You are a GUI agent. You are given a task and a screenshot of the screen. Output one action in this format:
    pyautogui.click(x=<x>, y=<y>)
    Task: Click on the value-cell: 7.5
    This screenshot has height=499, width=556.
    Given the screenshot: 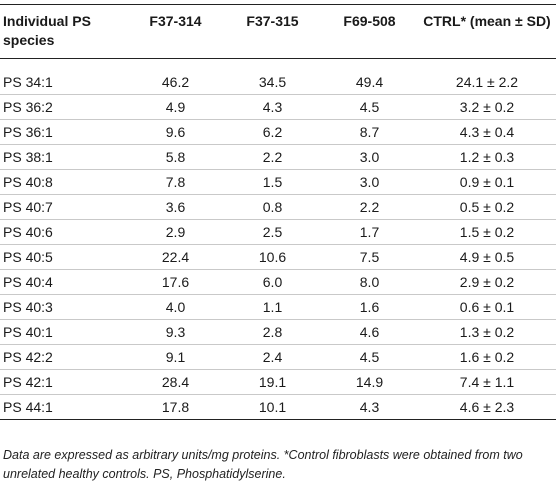 What is the action you would take?
    pyautogui.click(x=369, y=257)
    